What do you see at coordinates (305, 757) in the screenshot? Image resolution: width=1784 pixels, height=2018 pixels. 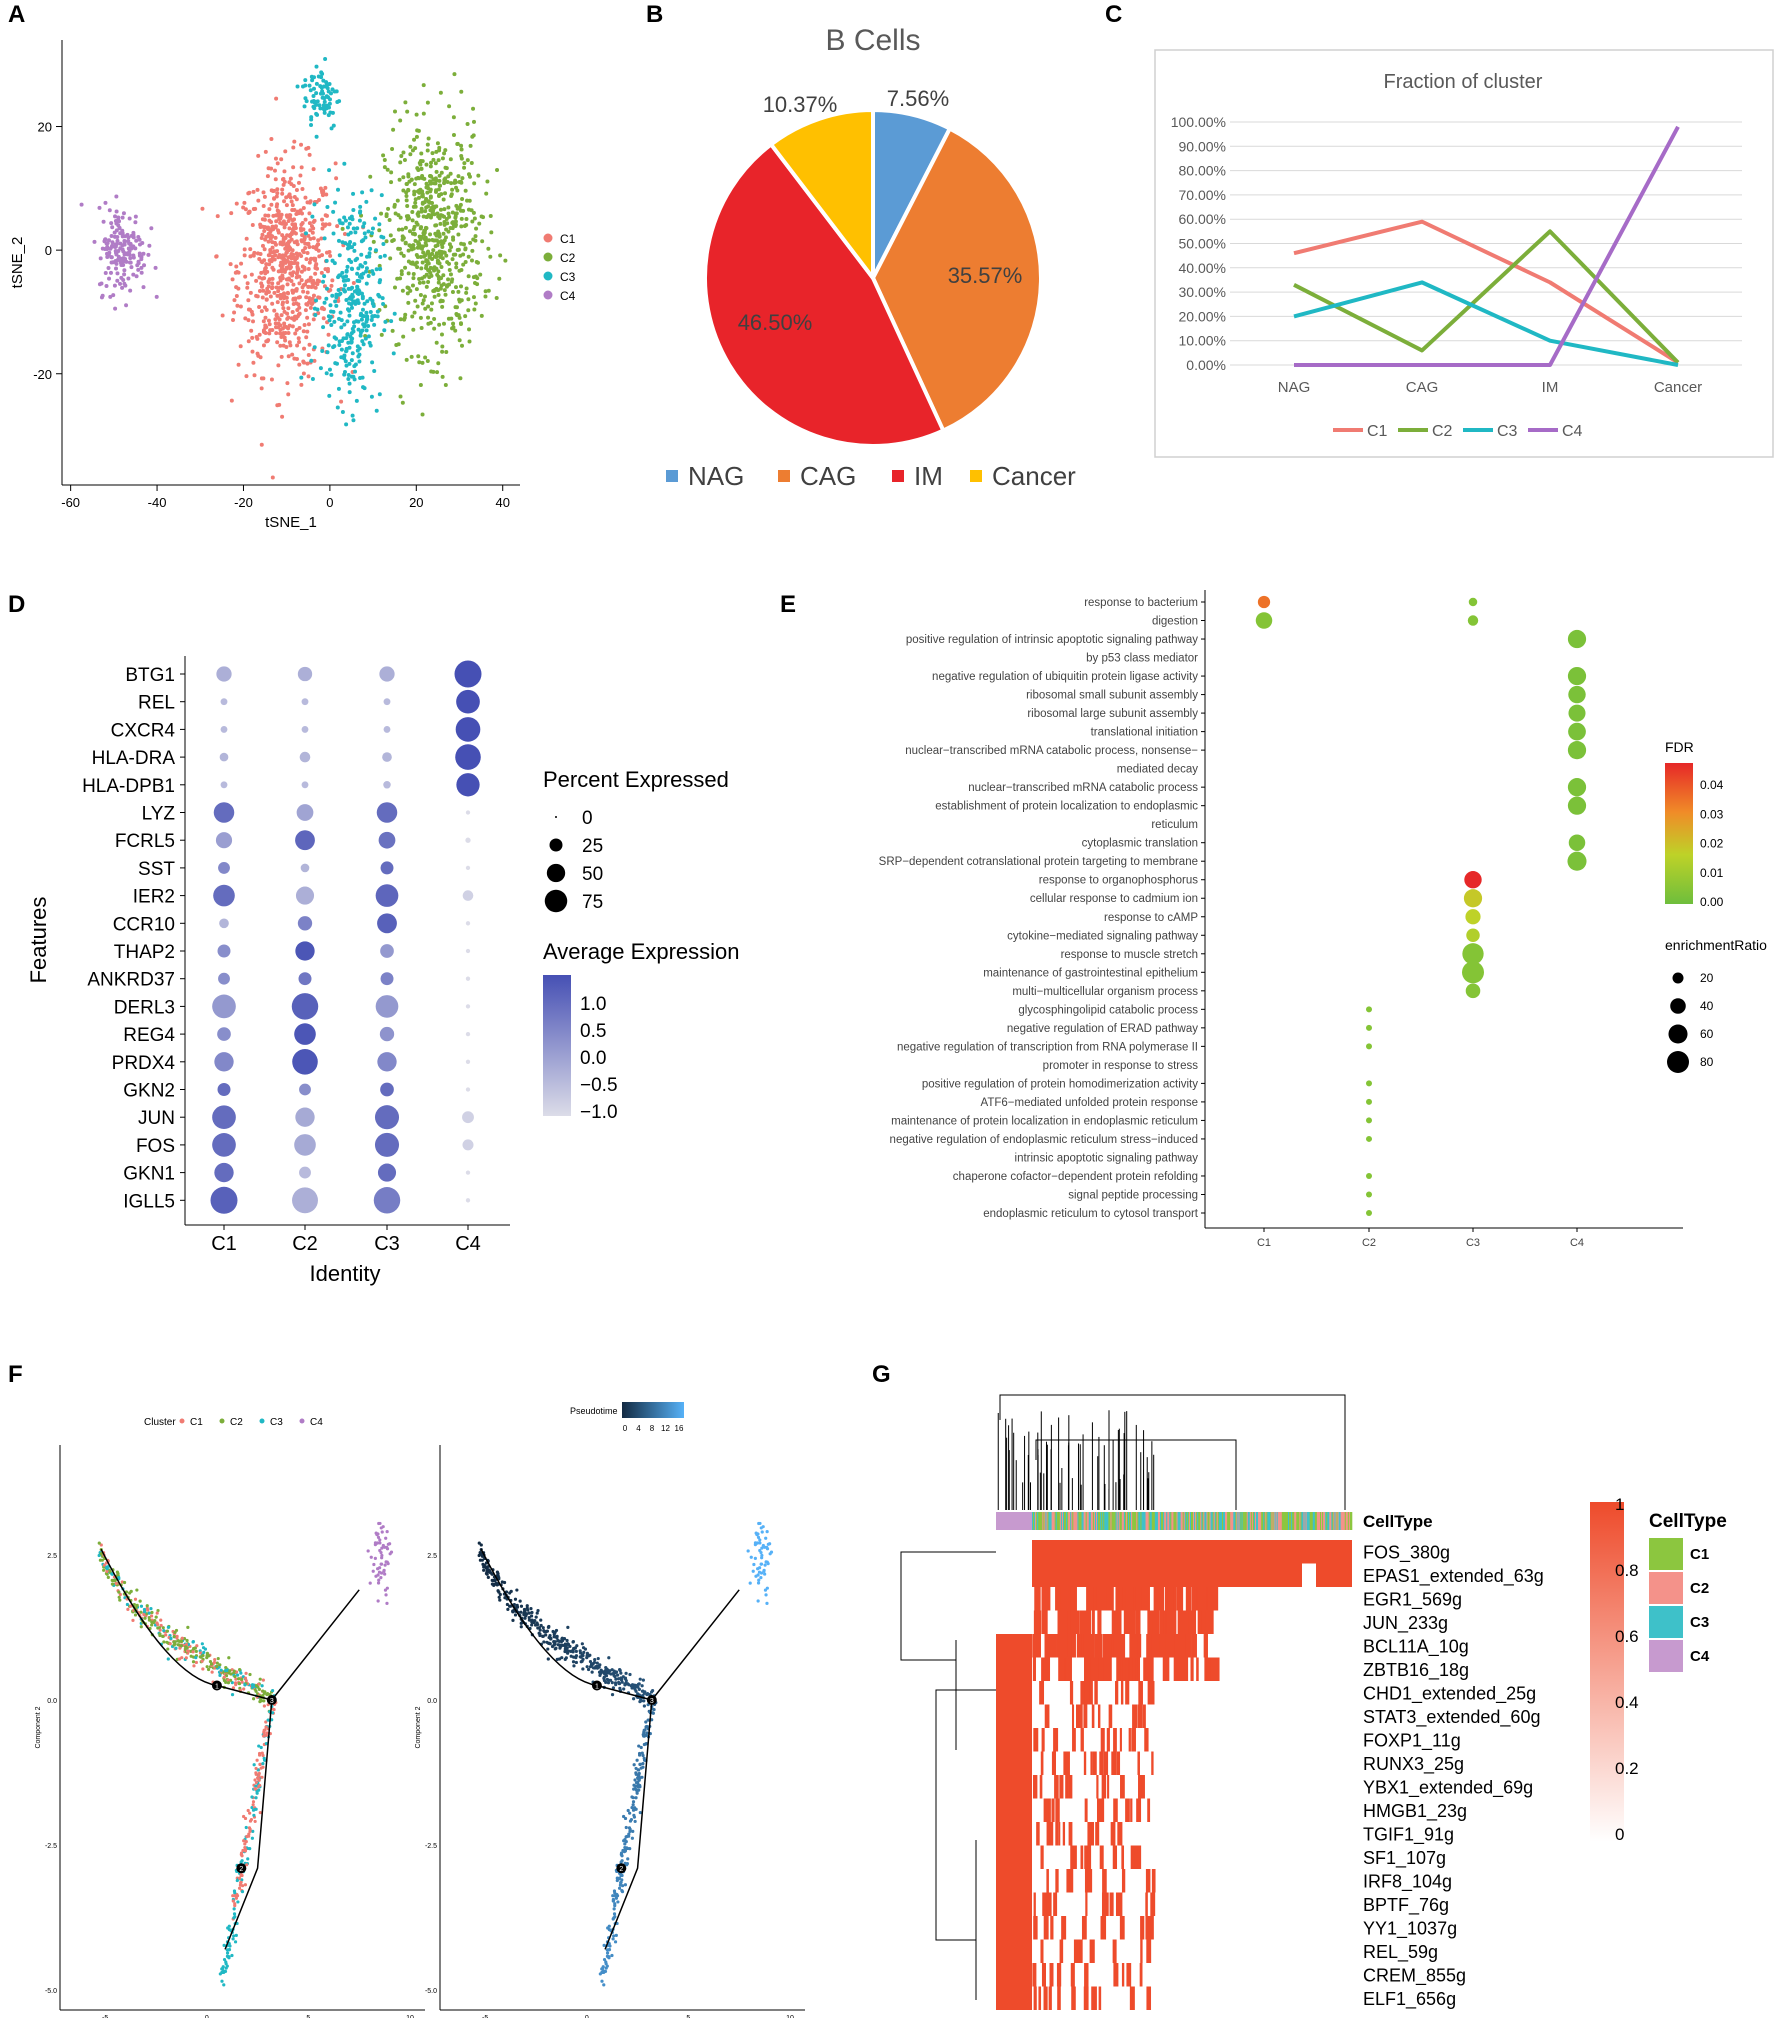 I see `d-dot-hla-dra-c2` at bounding box center [305, 757].